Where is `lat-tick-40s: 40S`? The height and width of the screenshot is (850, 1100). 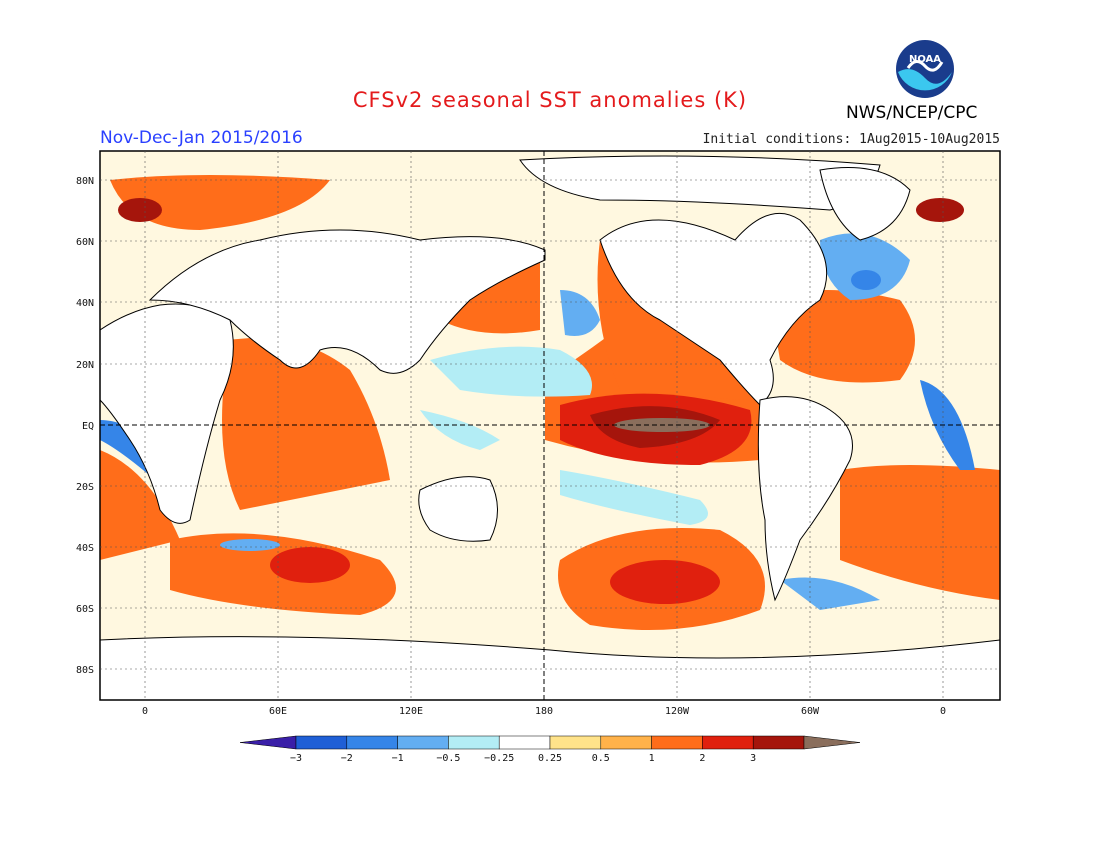
lat-tick-40s: 40S is located at coordinates (85, 548).